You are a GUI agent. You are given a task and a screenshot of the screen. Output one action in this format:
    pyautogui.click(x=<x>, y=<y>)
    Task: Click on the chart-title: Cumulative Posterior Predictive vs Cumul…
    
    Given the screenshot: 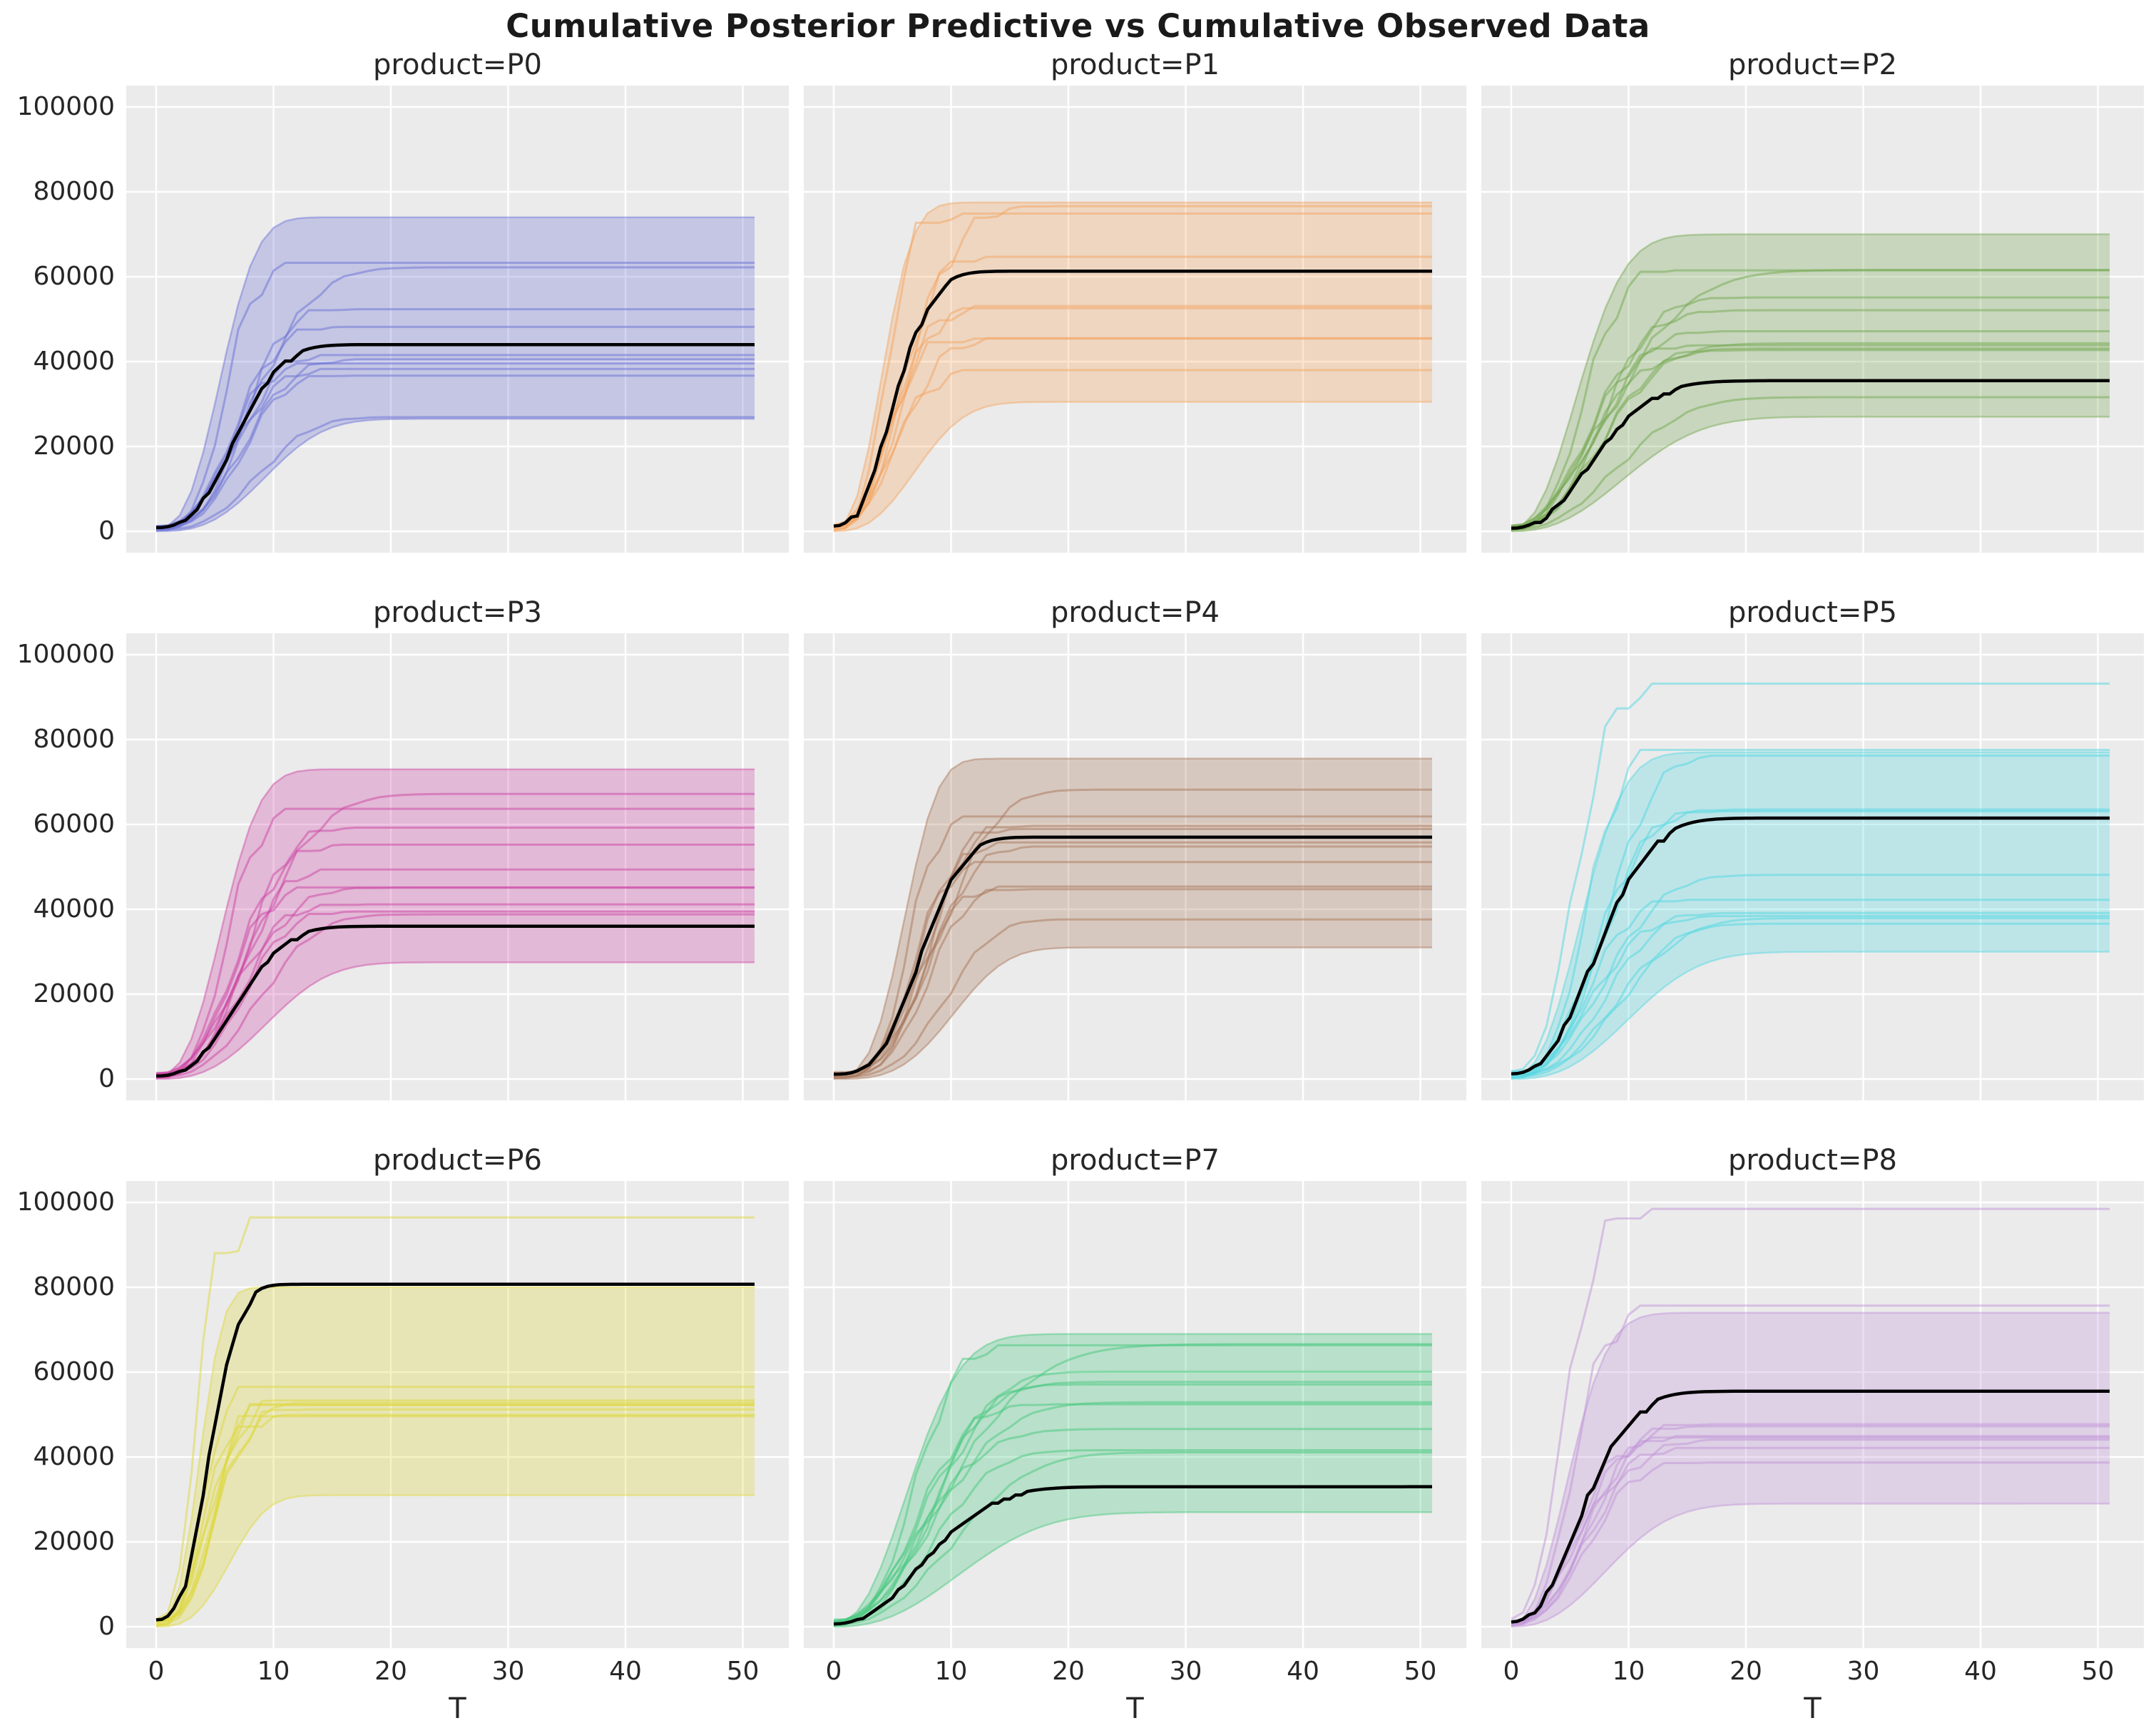 What is the action you would take?
    pyautogui.click(x=1078, y=26)
    